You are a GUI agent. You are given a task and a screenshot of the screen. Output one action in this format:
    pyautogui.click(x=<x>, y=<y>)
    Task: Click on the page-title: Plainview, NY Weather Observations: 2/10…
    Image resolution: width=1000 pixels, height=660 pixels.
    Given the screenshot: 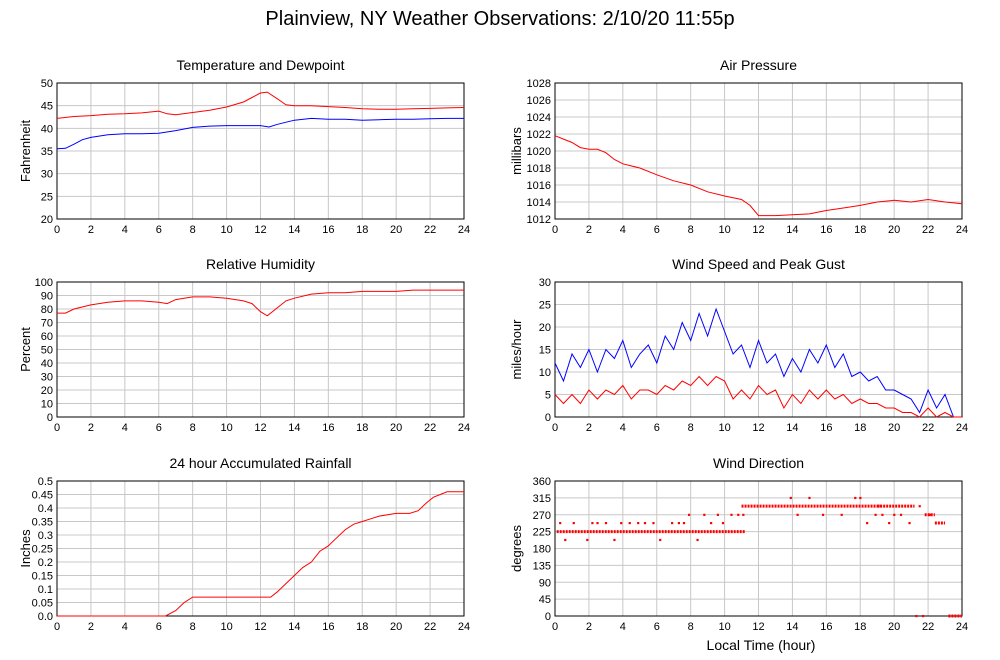 What is the action you would take?
    pyautogui.click(x=500, y=19)
    